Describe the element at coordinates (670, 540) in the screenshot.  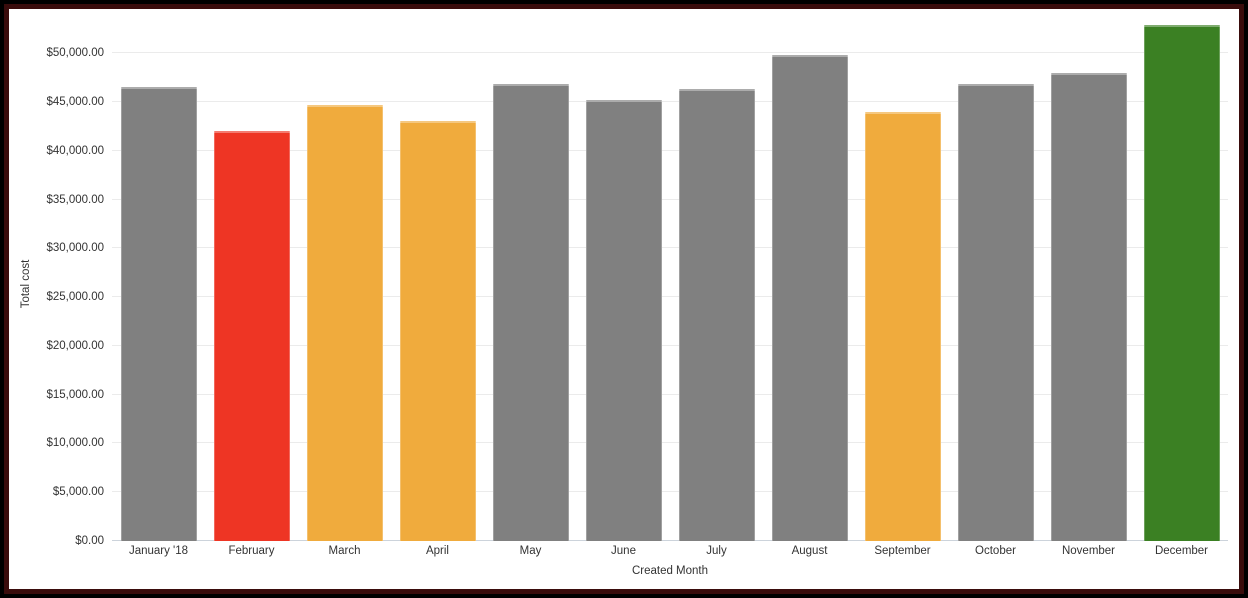
I see `x-axis-baseline` at that location.